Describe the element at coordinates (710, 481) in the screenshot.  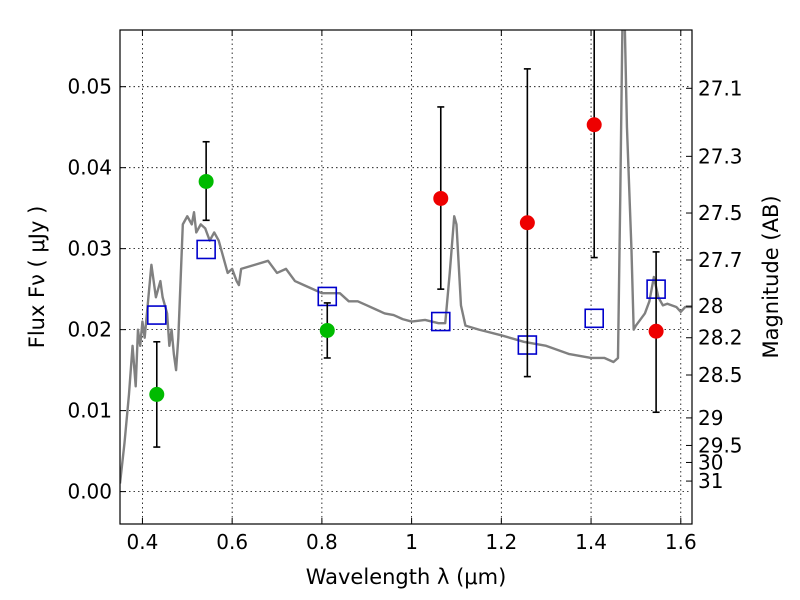
I see `right-tick-label: 31` at that location.